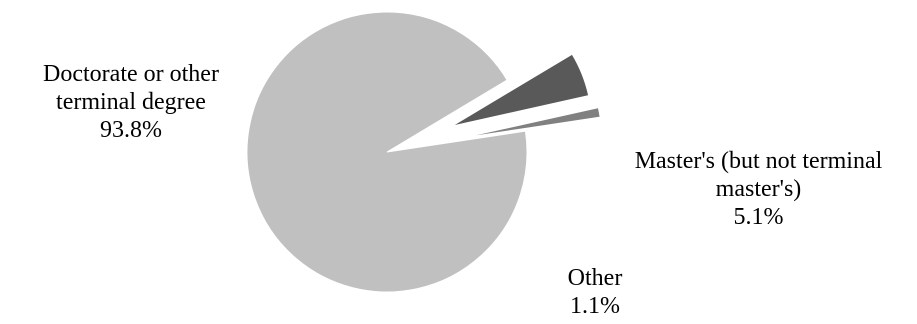 The height and width of the screenshot is (324, 917). I want to click on slice-label-line: master's), so click(758, 189).